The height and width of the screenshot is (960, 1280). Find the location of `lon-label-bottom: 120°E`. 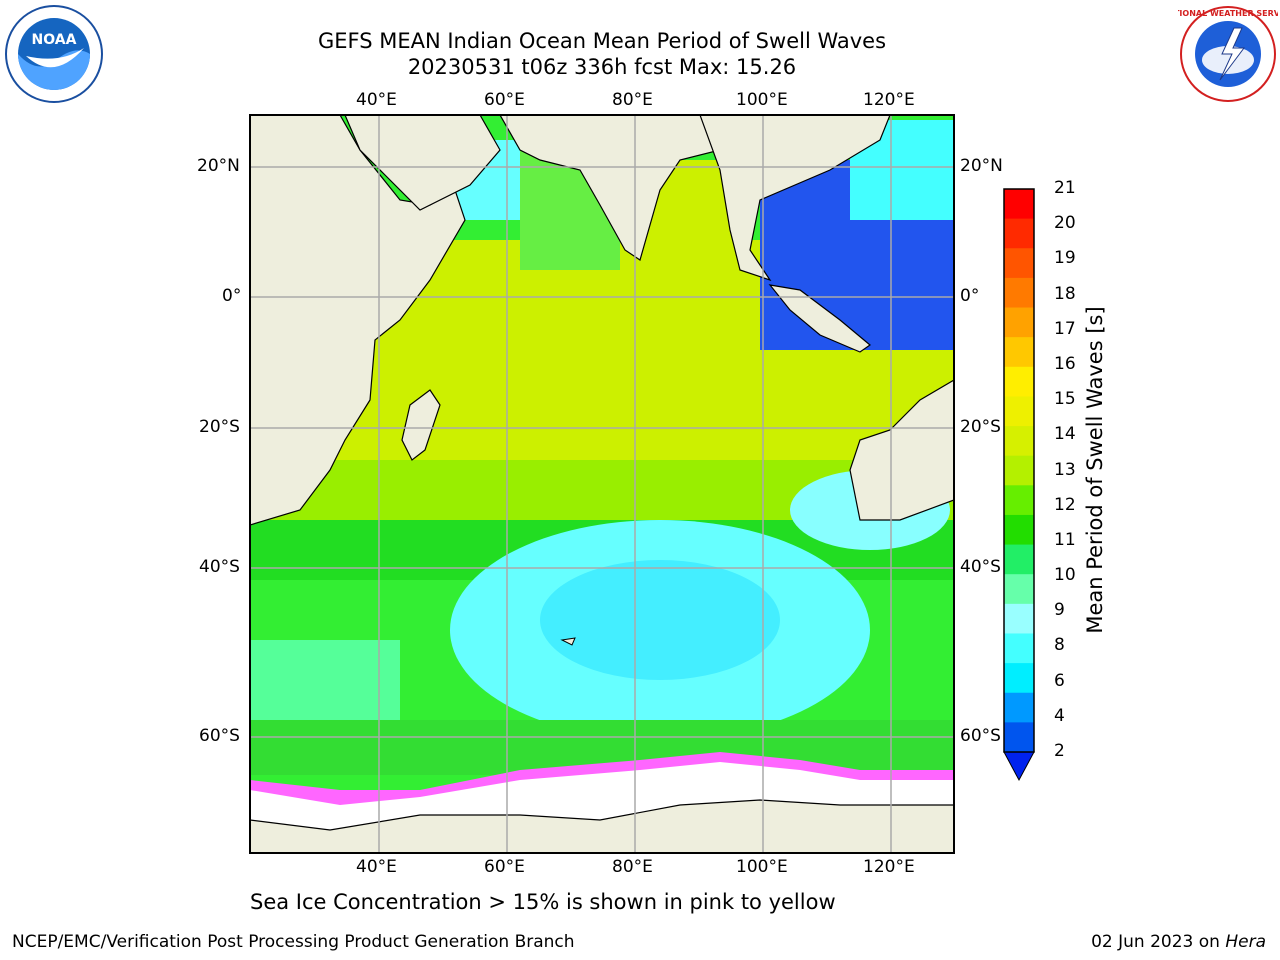

lon-label-bottom: 120°E is located at coordinates (889, 867).